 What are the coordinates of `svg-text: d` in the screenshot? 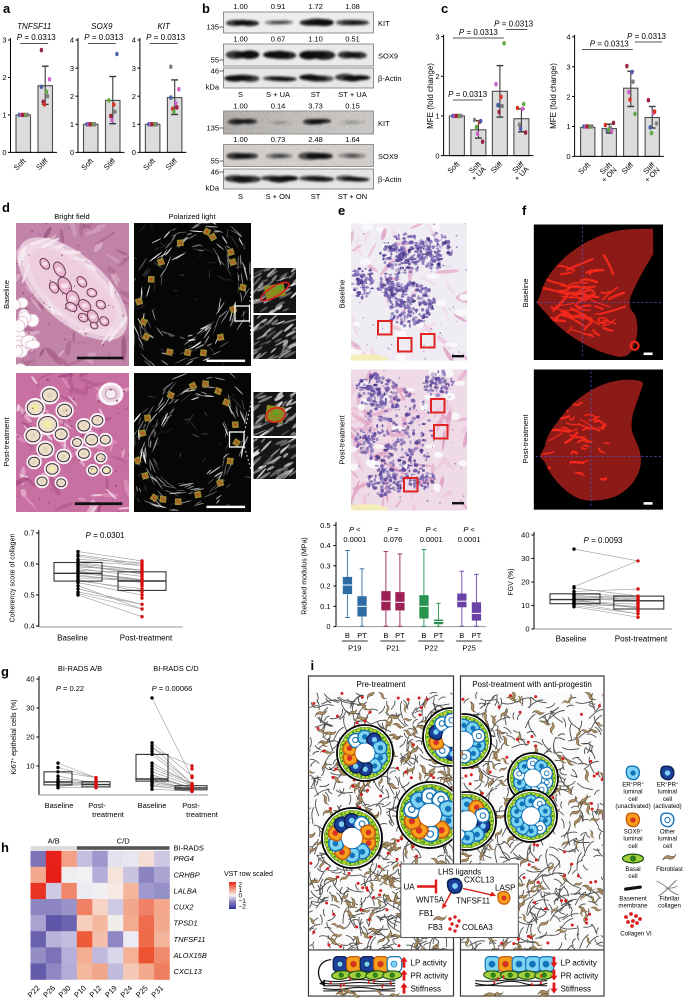 It's located at (6, 207).